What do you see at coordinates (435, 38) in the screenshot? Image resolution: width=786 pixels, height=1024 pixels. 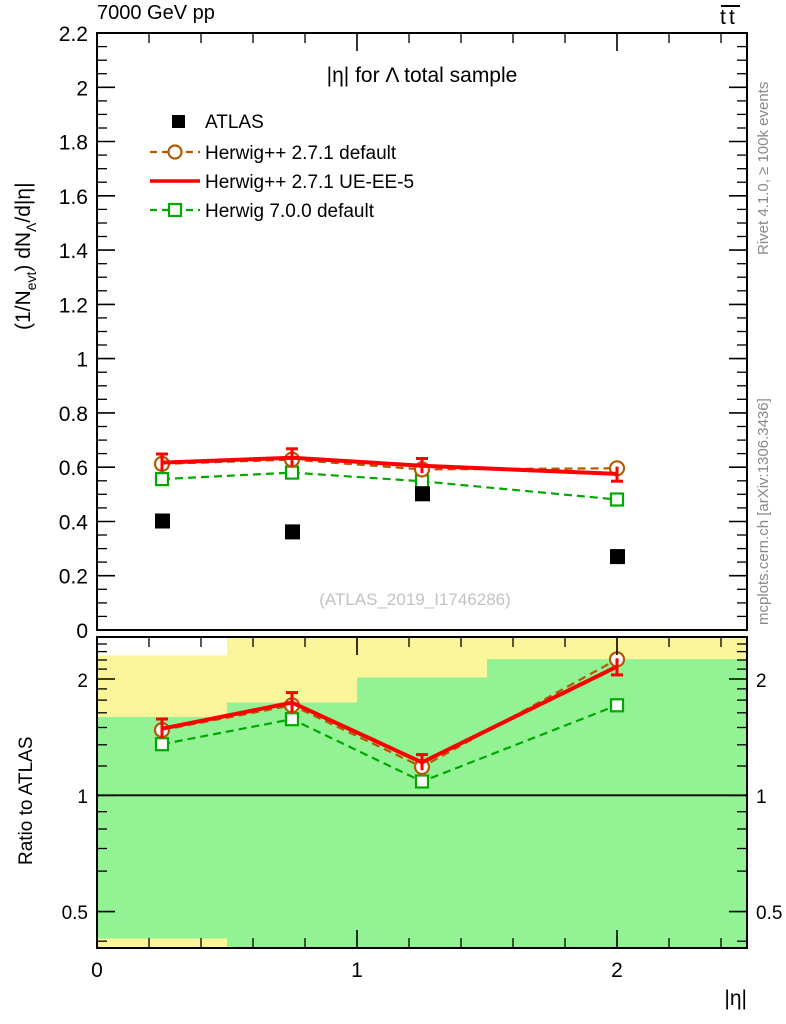 I see `main-x-minor-ticks-top` at bounding box center [435, 38].